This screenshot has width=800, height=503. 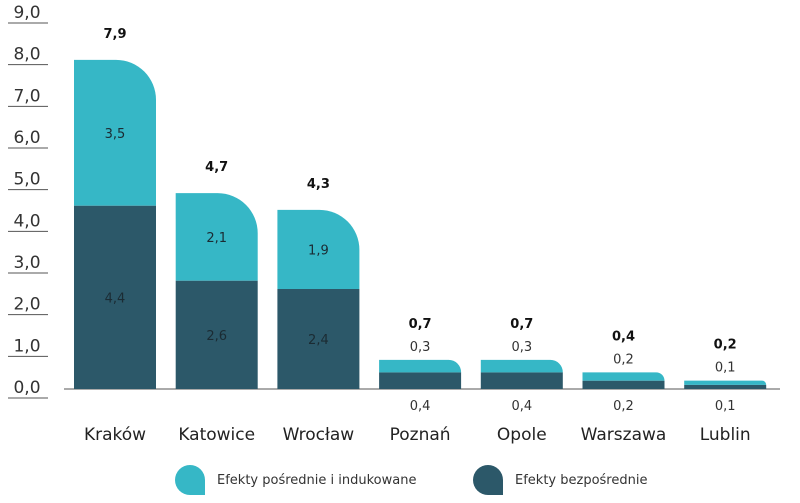 I want to click on legend-item-direct: Efekty bezpośrednie, so click(x=560, y=480).